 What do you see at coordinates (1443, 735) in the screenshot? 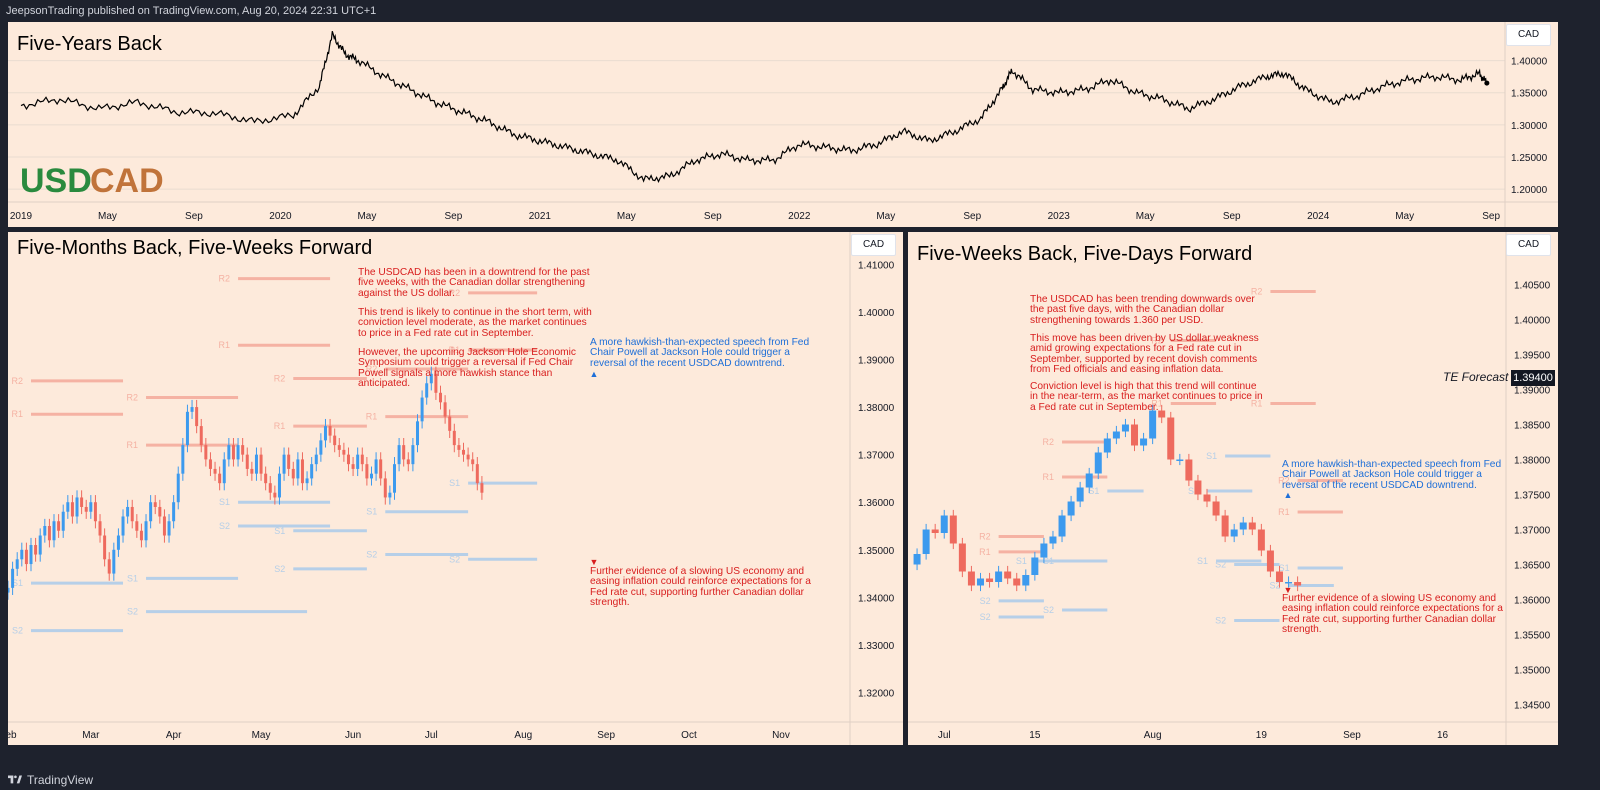
I see `right-xtick-label: 16` at bounding box center [1443, 735].